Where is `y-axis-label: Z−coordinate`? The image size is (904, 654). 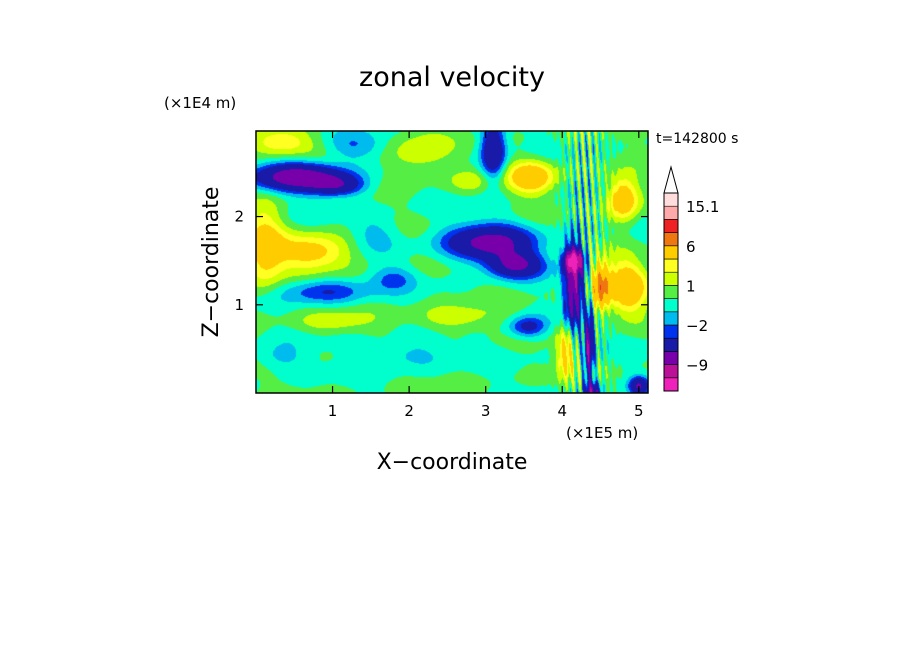
y-axis-label: Z−coordinate is located at coordinates (211, 262).